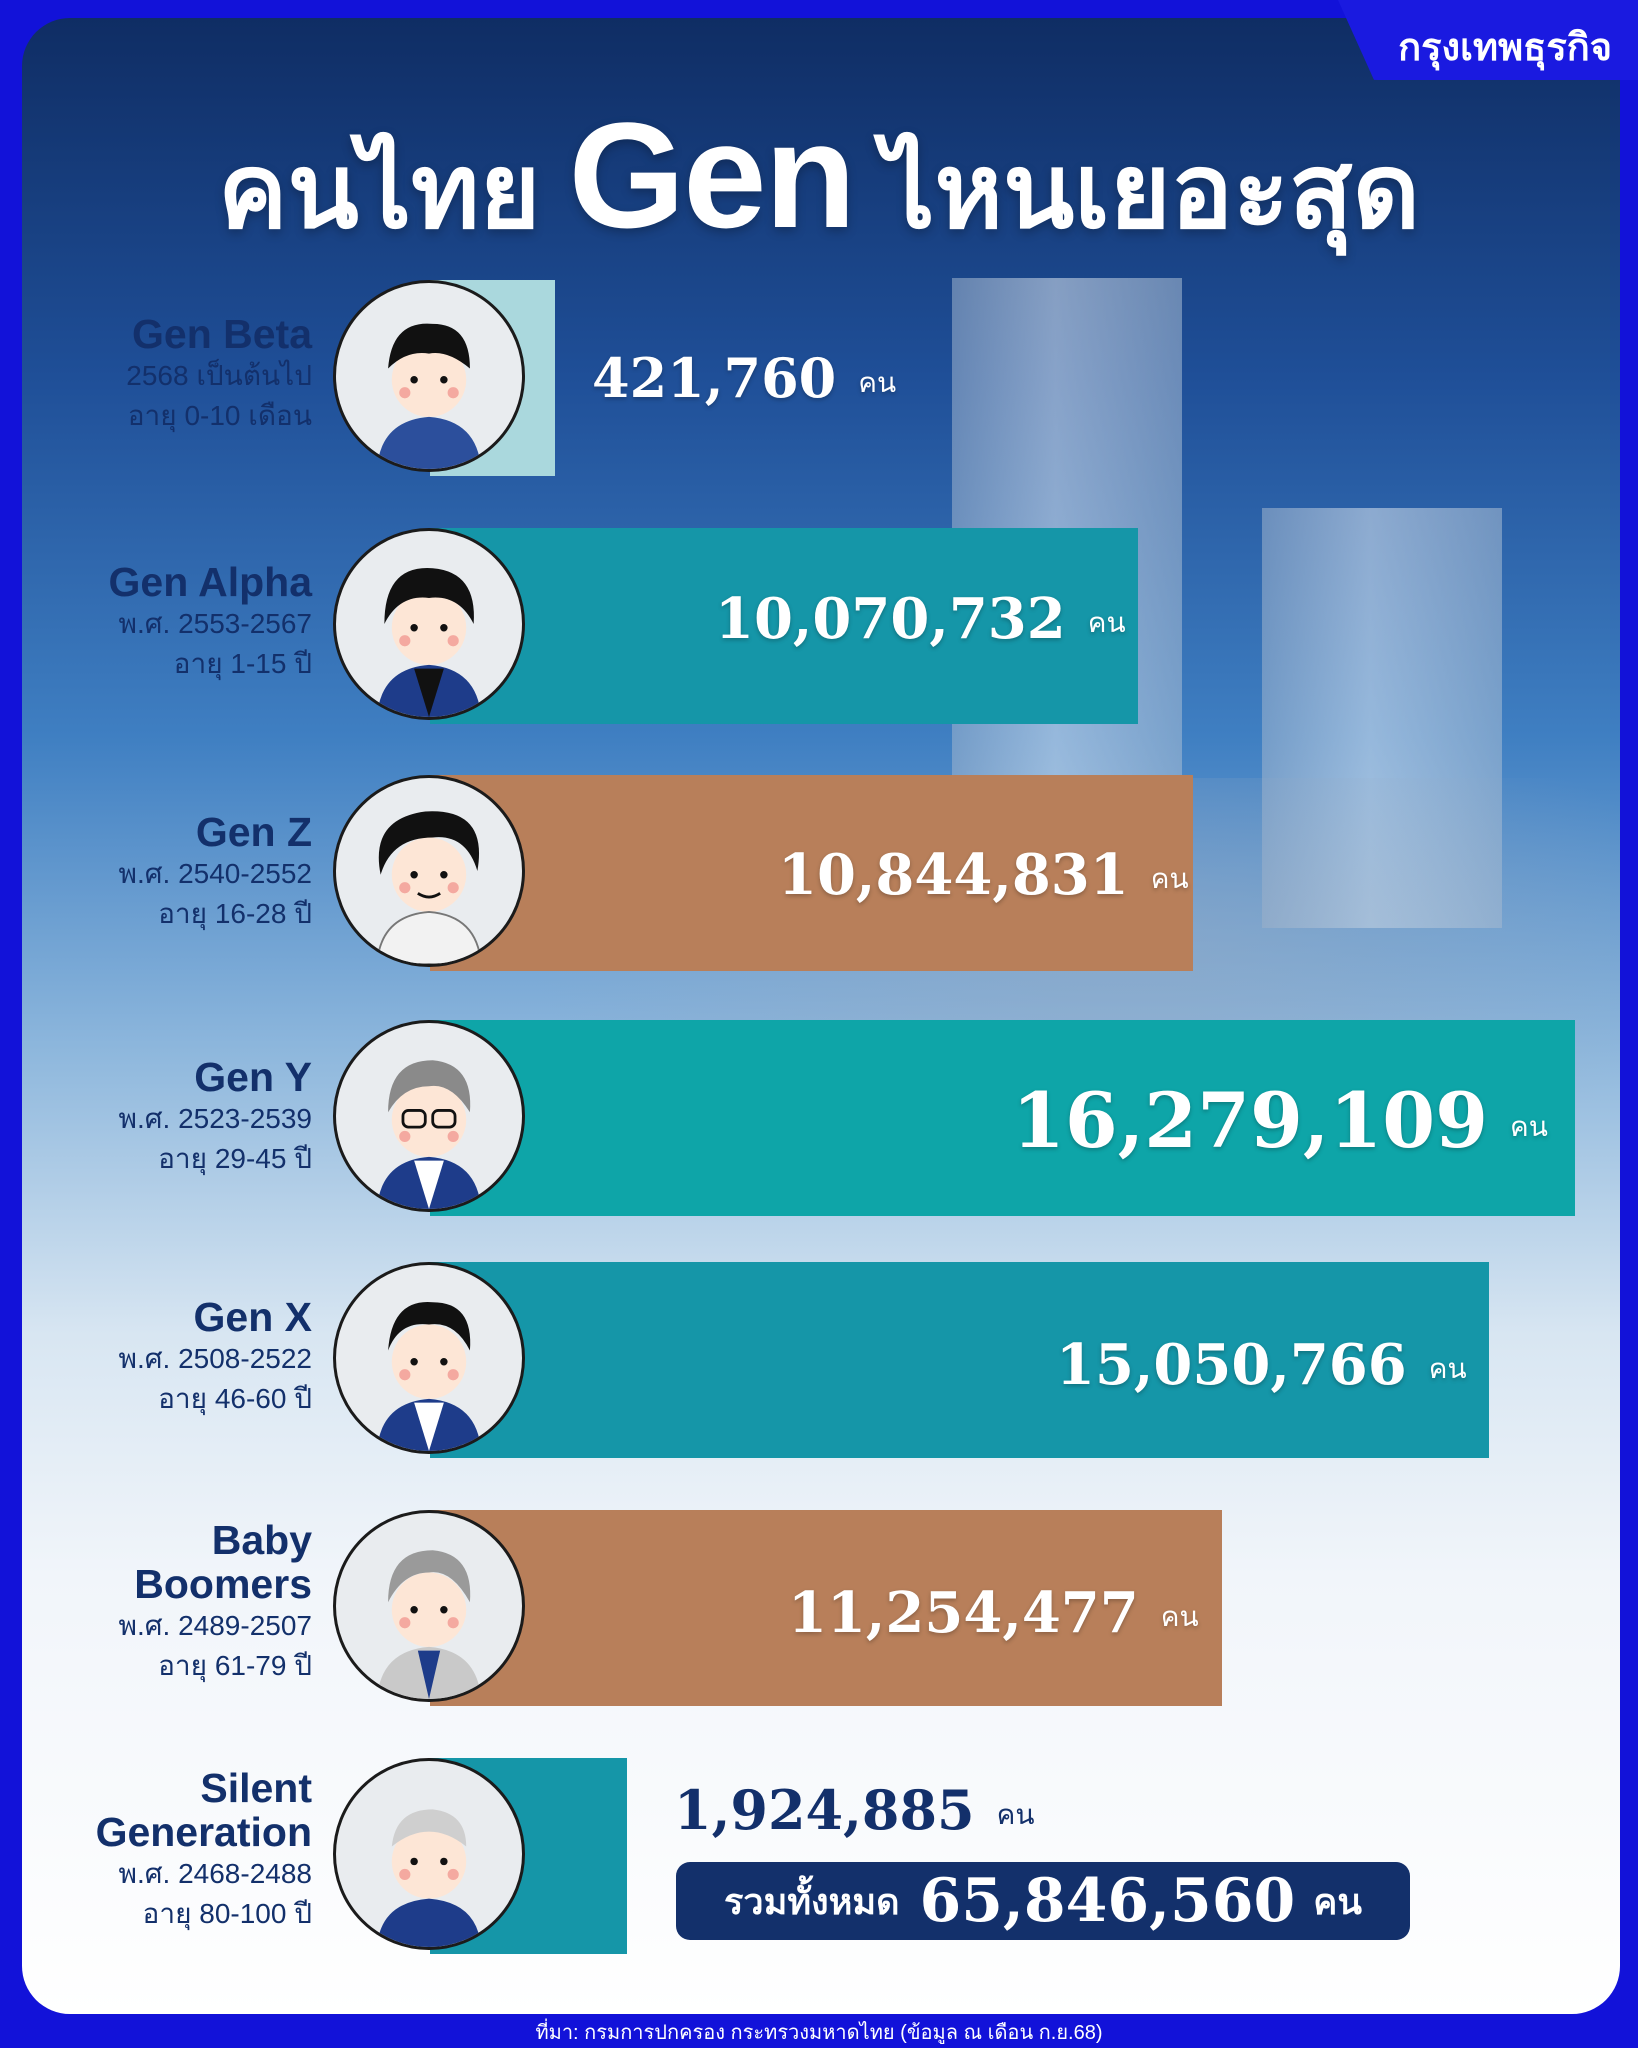 This screenshot has height=2048, width=1638. Describe the element at coordinates (953, 875) in the screenshot. I see `value-number: 10,844,831` at that location.